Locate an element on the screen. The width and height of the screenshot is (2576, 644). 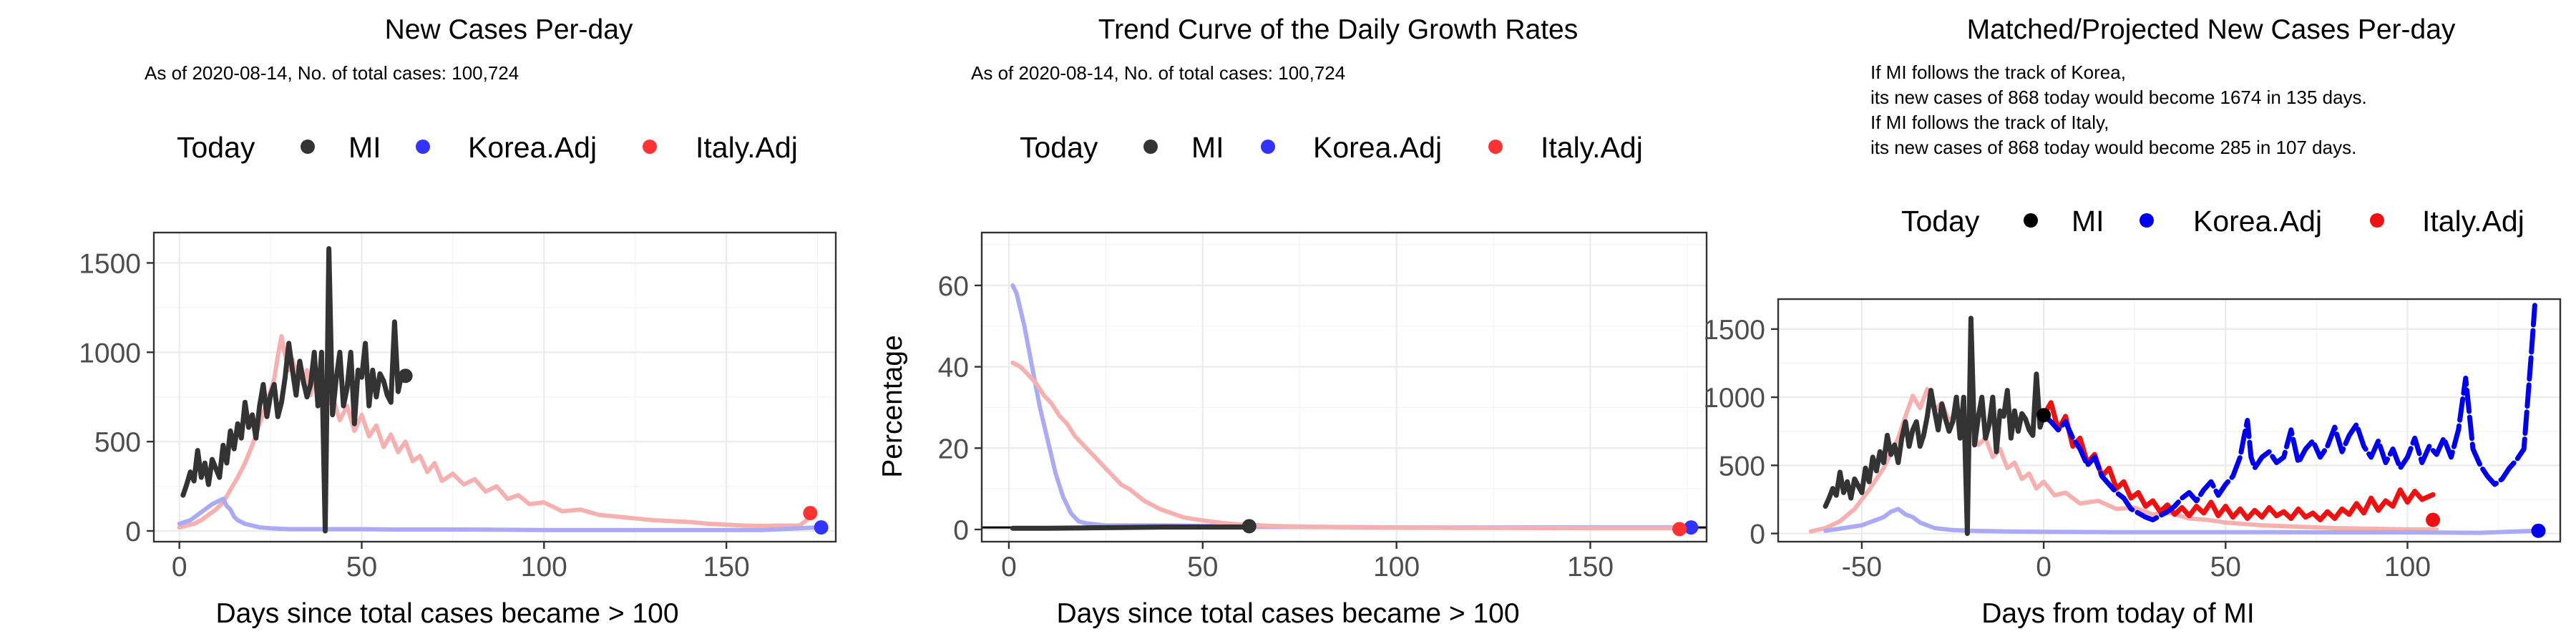
chart1-legend-marker-italy is located at coordinates (650, 147).